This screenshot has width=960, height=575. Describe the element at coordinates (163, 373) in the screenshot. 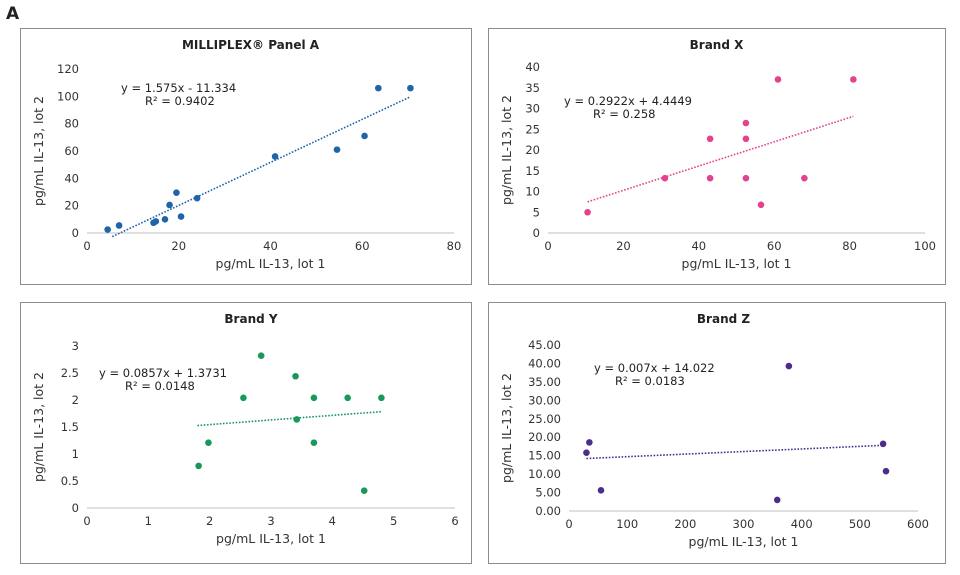

I see `trendline-equation: y = 0.0857x + 1.3731` at that location.